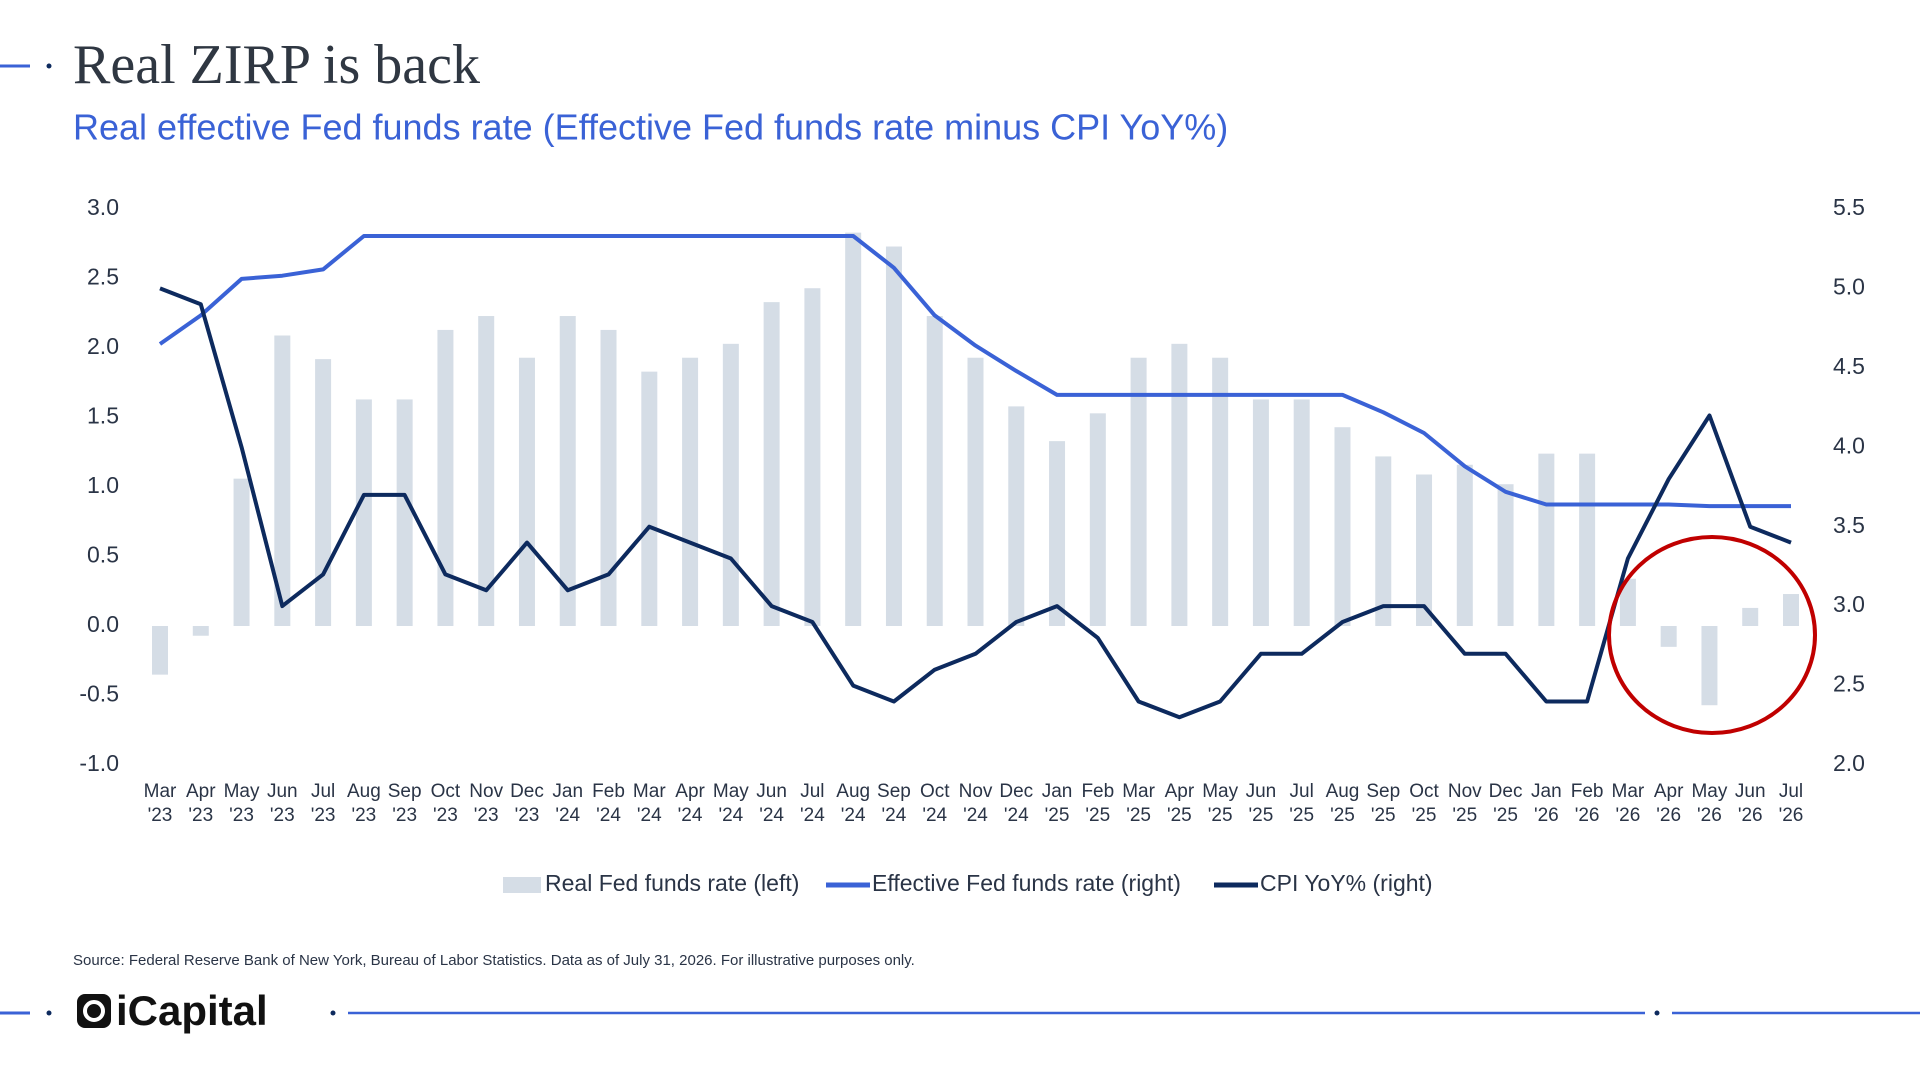 Image resolution: width=1920 pixels, height=1078 pixels. I want to click on y-tick-label: 1.5, so click(103, 416).